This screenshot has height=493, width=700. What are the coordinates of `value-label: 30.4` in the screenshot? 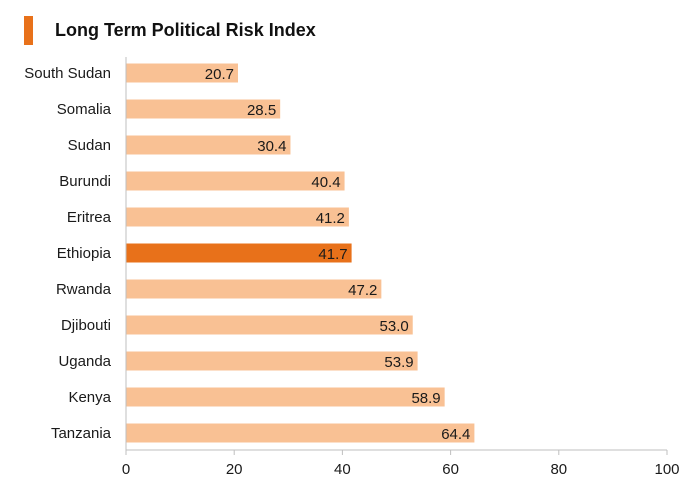 It's located at (271, 146).